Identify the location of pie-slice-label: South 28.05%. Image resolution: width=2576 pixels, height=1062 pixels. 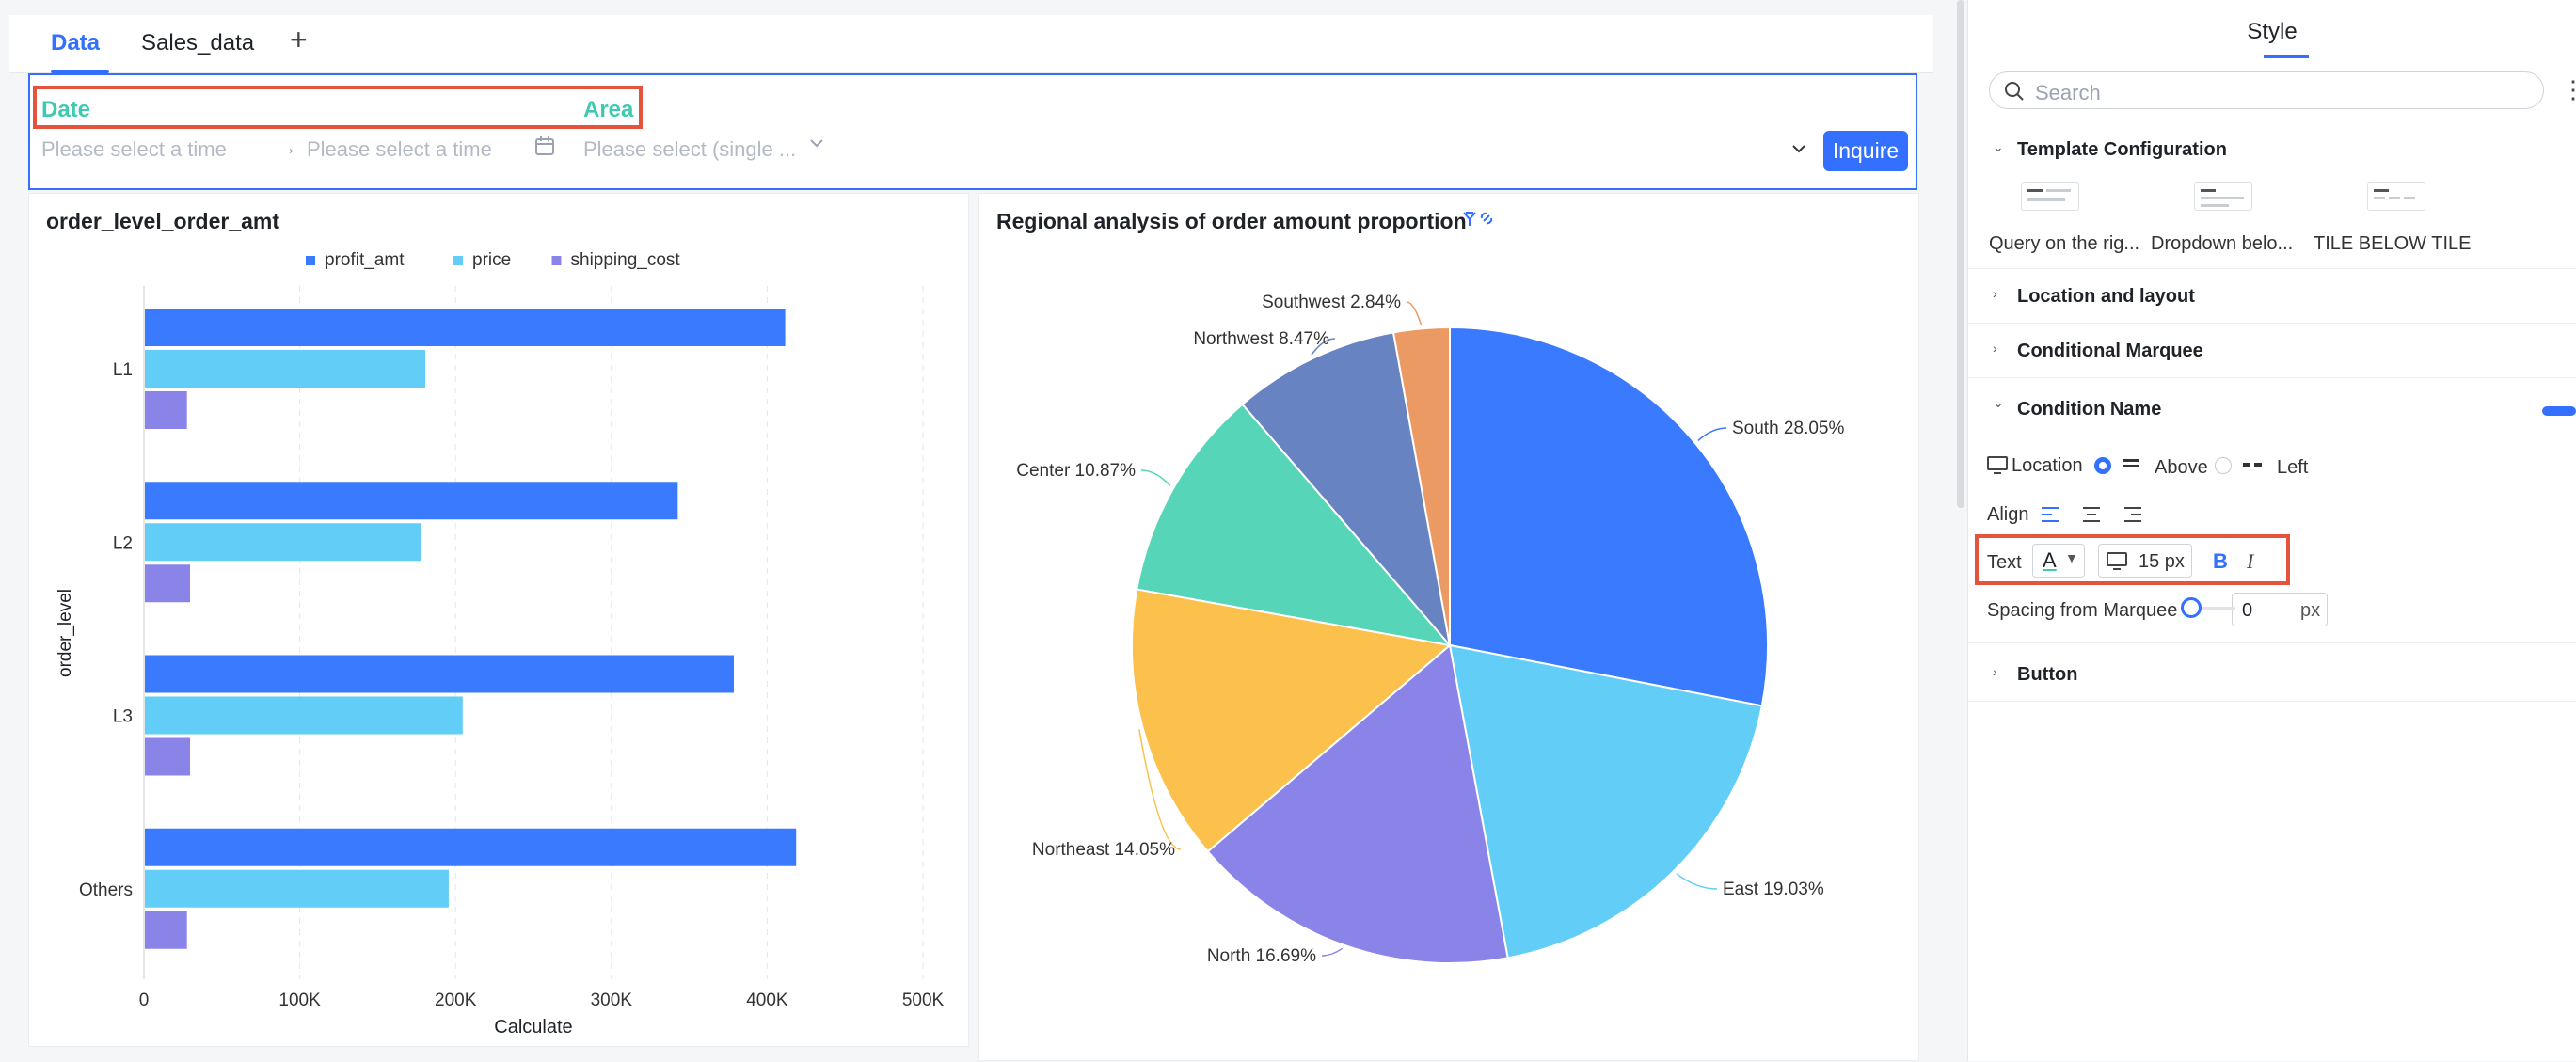
(1788, 429).